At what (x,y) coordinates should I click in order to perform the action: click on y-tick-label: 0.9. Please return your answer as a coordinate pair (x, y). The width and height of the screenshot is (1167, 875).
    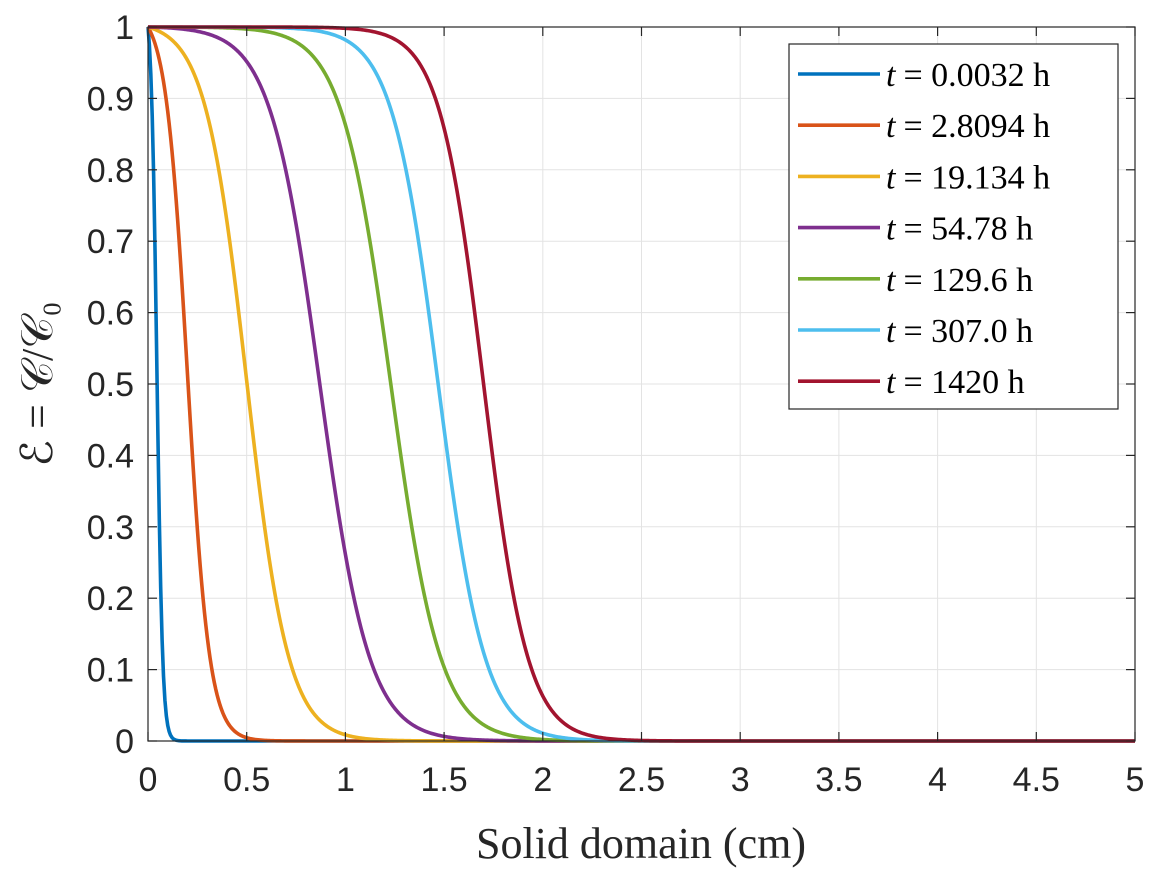
    Looking at the image, I should click on (110, 99).